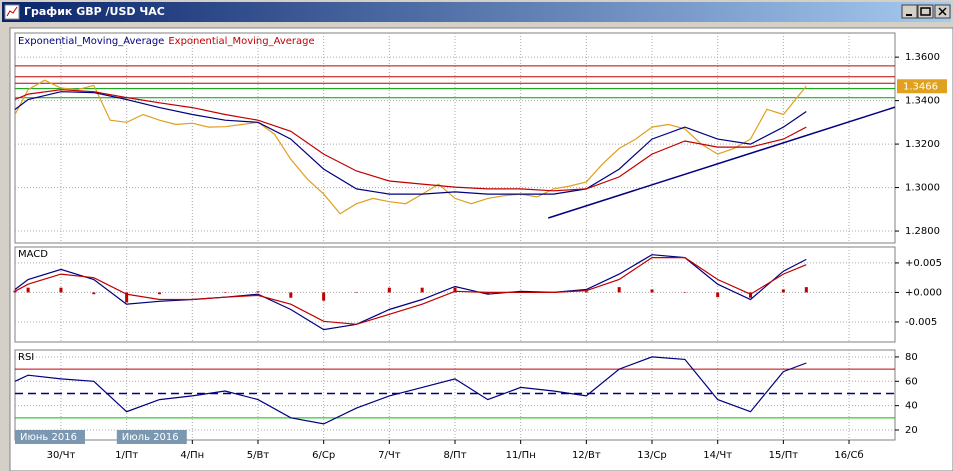 This screenshot has width=953, height=471. Describe the element at coordinates (476, 12) in the screenshot. I see `title-bar` at that location.